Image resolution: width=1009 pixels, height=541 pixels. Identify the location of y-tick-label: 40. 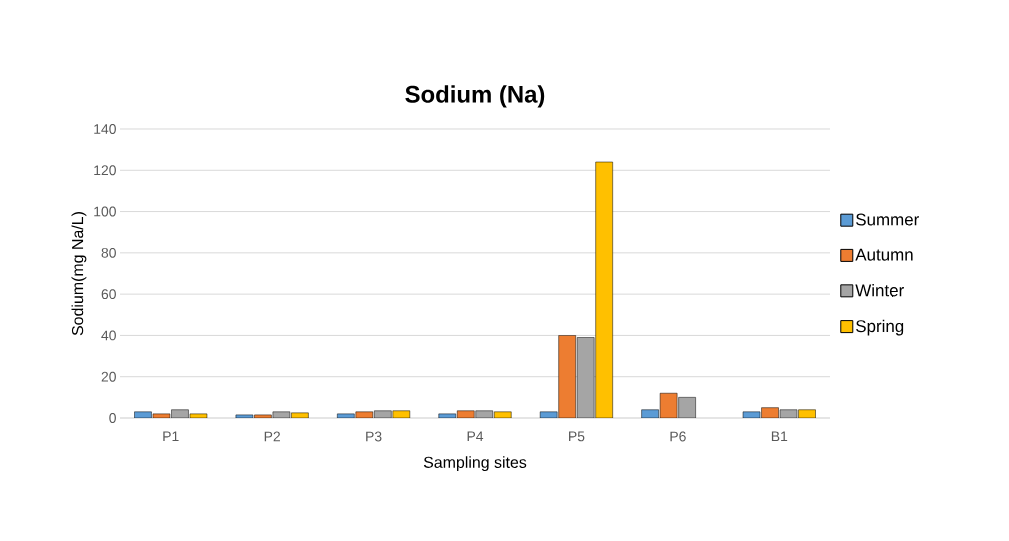
(108, 335).